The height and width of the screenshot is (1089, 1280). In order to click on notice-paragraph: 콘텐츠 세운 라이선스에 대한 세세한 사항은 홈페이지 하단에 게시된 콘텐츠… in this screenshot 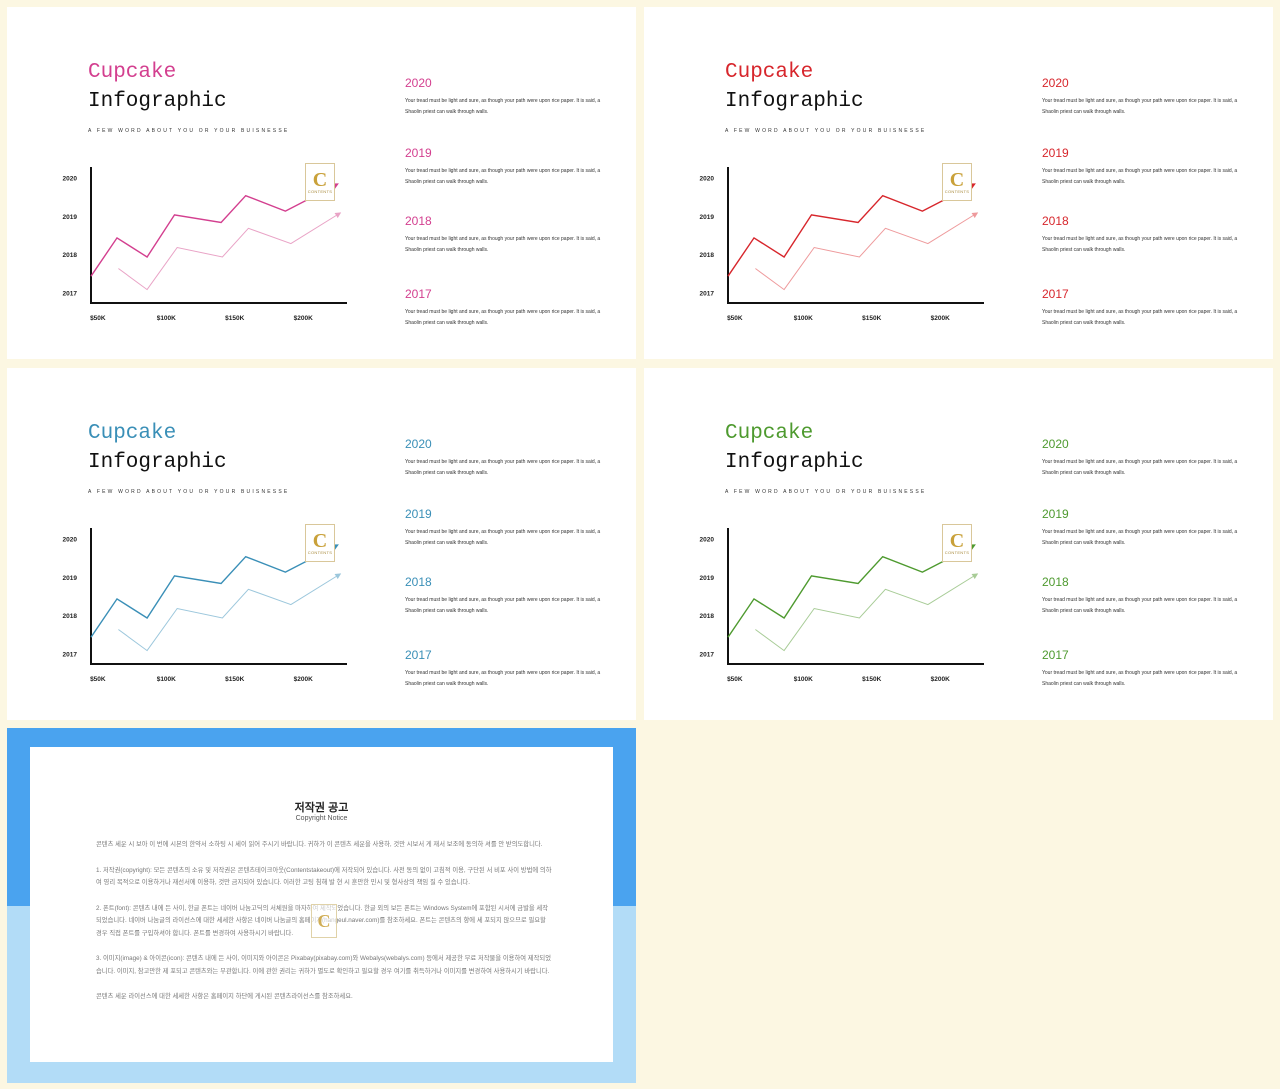, I will do `click(224, 996)`.